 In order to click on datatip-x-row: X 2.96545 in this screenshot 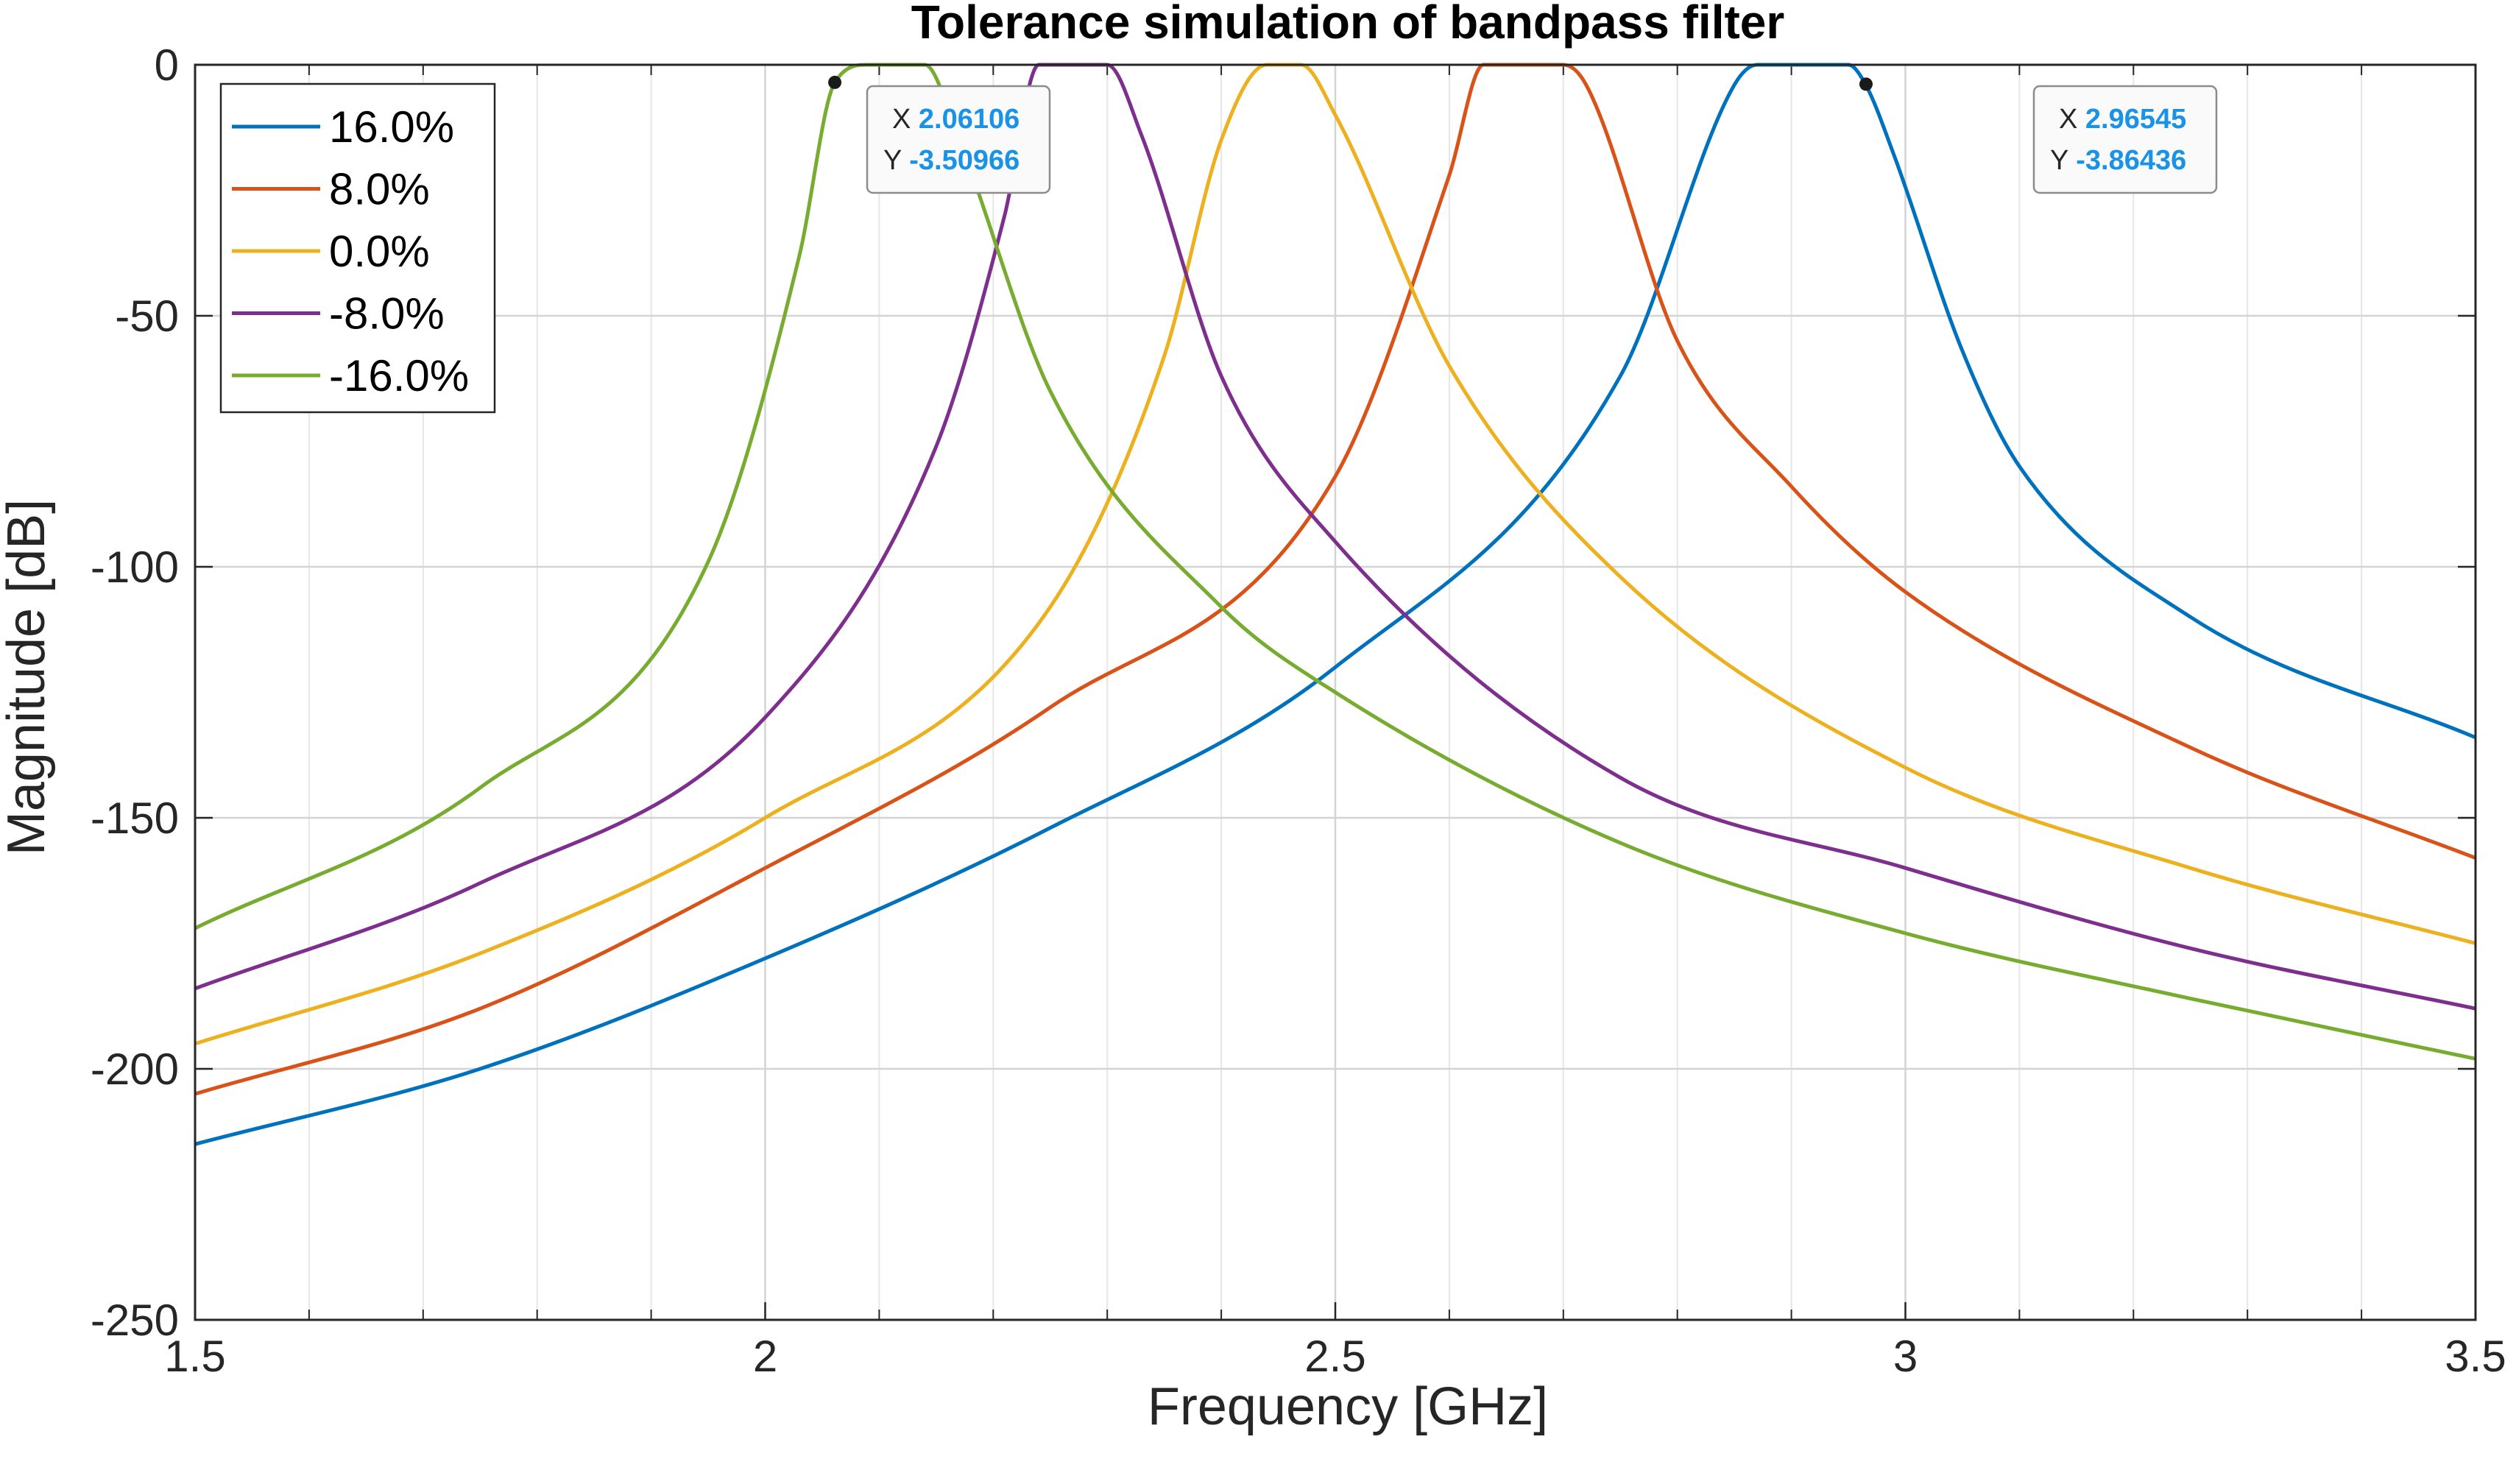, I will do `click(2122, 120)`.